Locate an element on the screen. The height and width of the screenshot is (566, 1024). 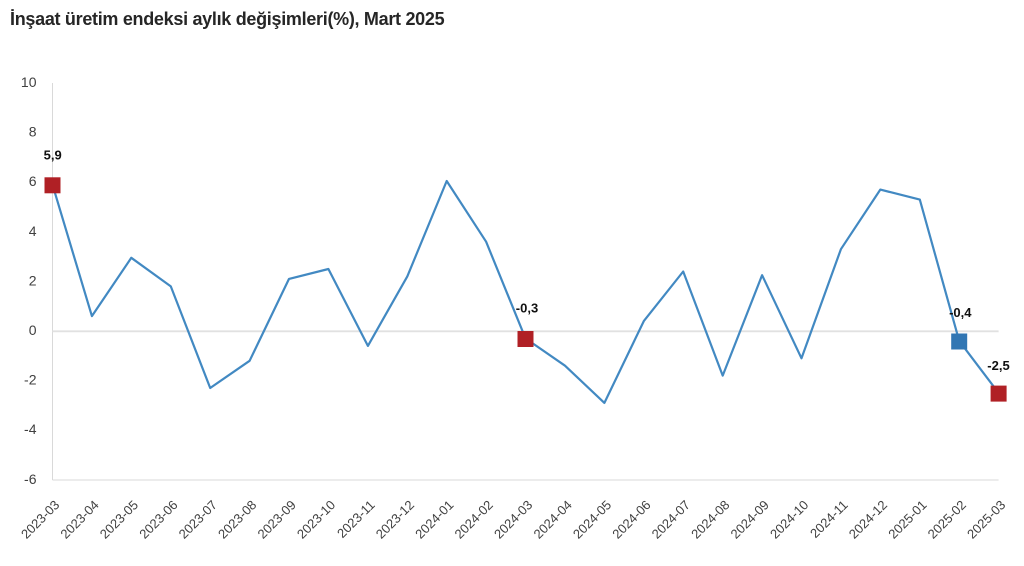
svg-text: -6 is located at coordinates (30, 479).